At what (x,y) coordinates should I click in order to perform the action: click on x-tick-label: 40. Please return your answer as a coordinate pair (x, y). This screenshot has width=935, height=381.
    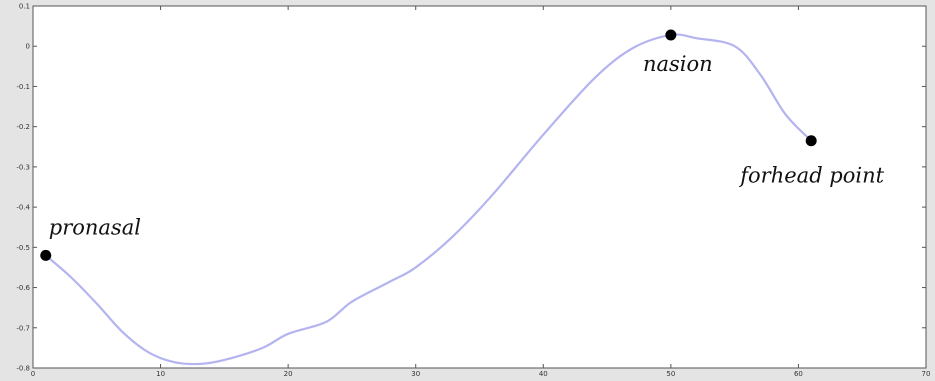
    Looking at the image, I should click on (543, 374).